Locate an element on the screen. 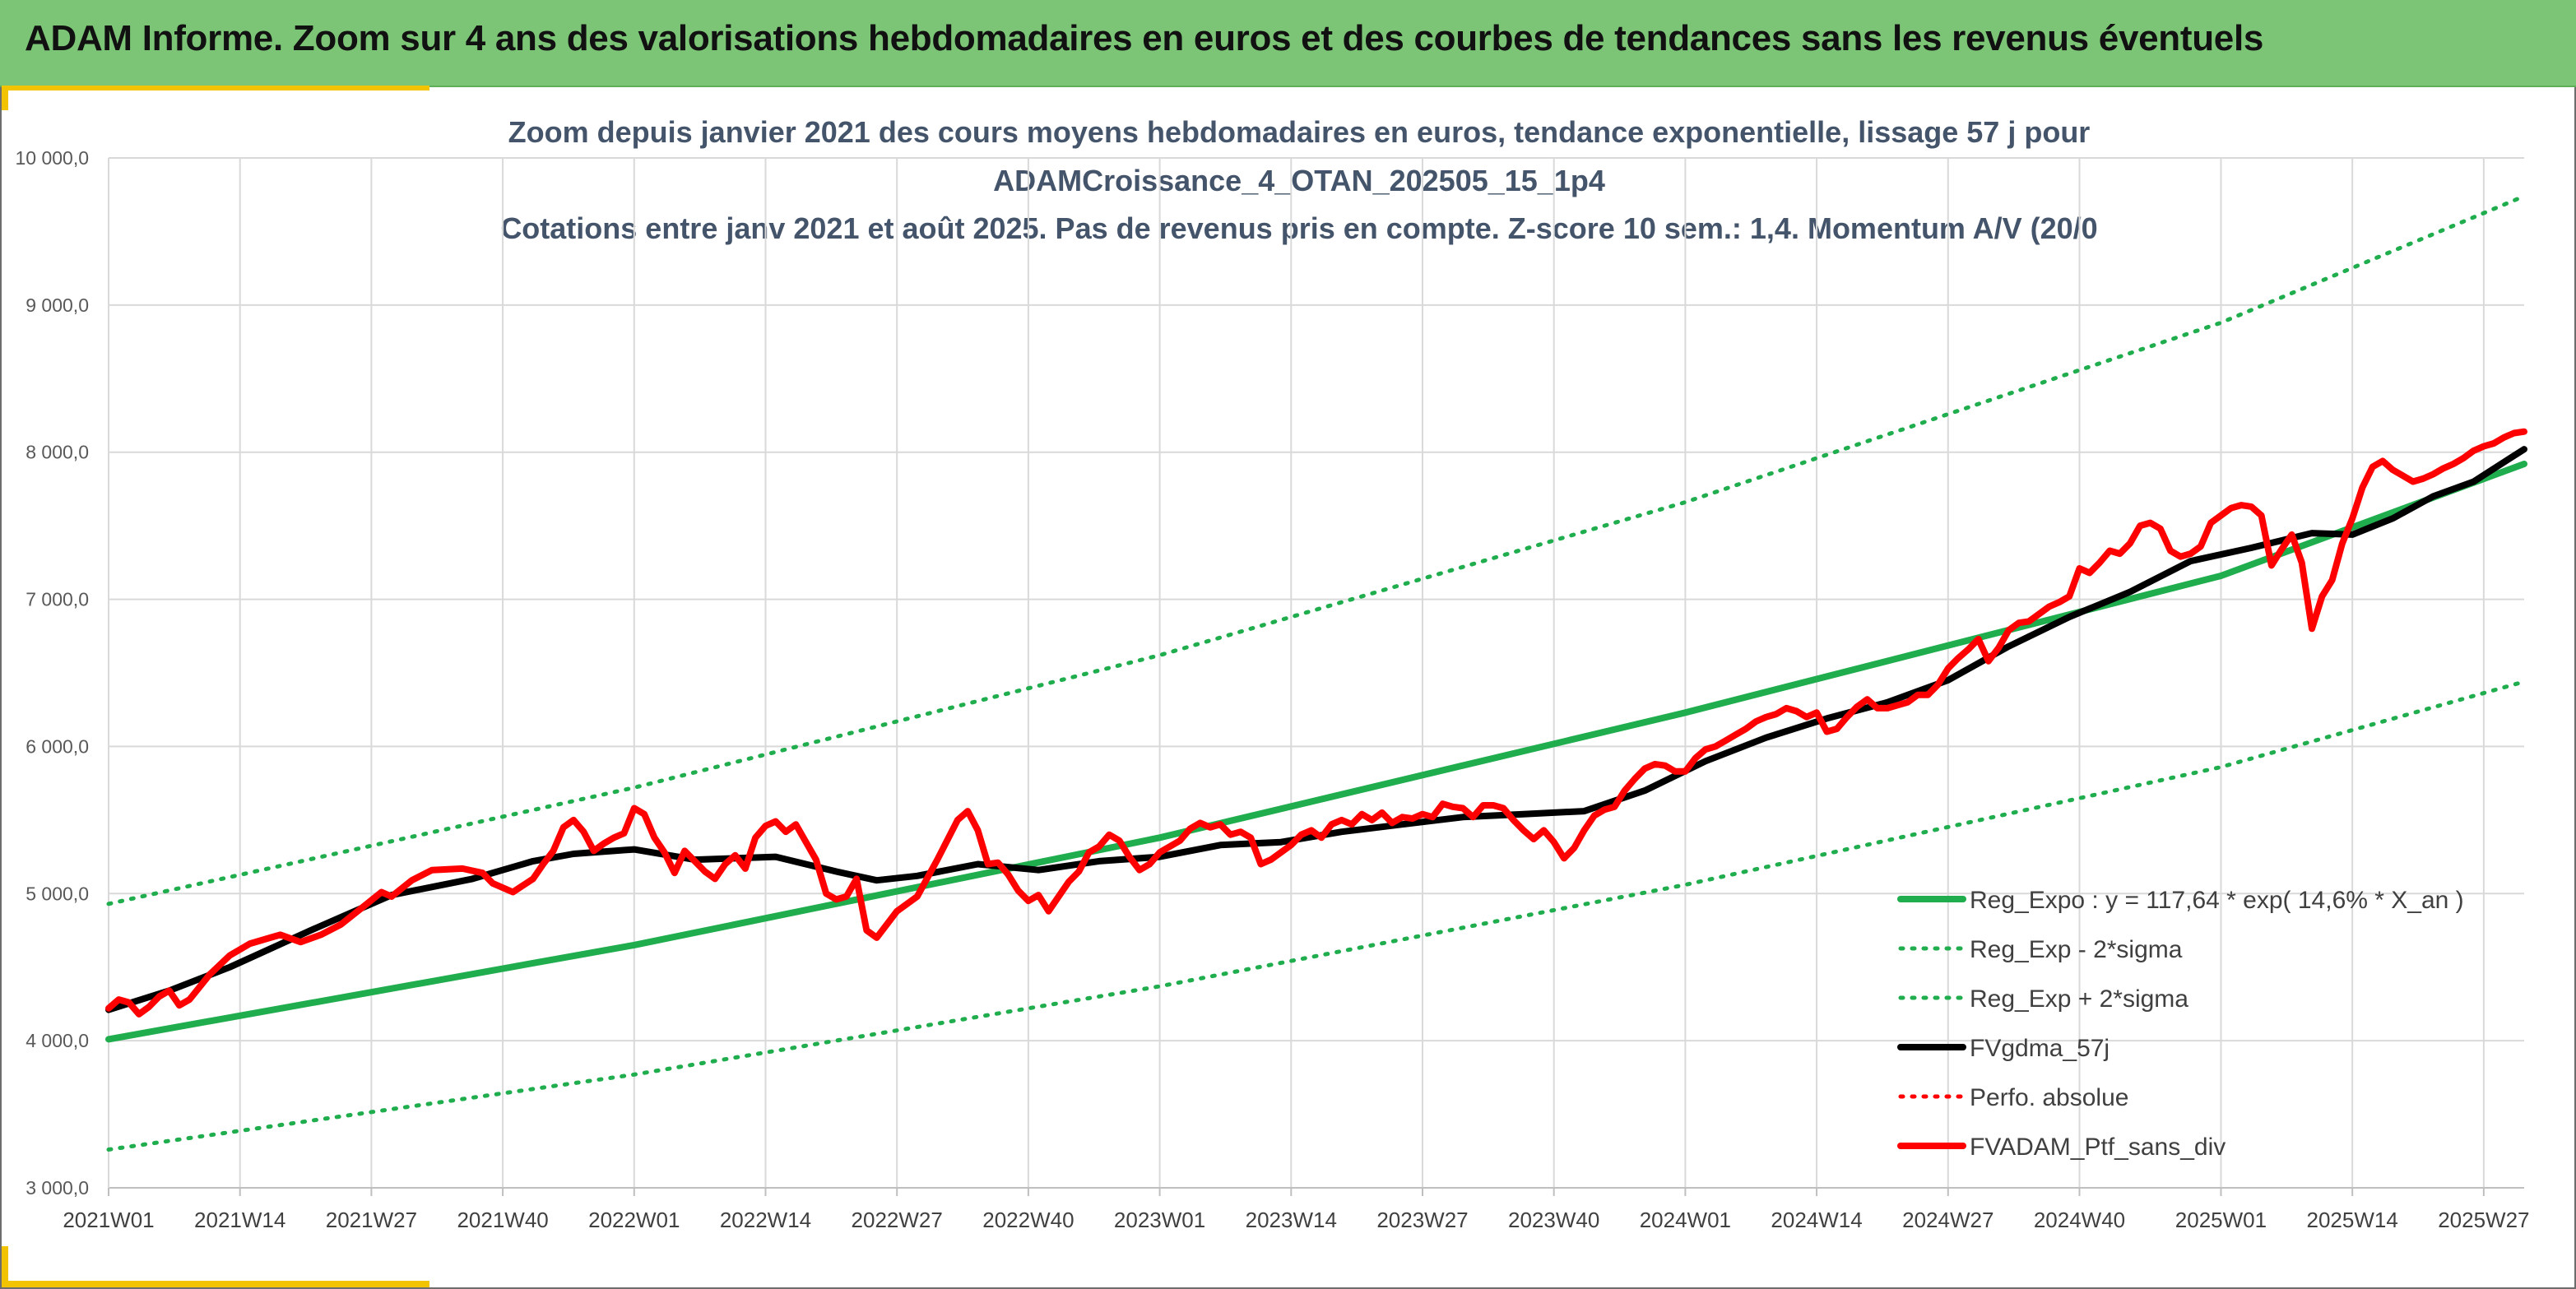 Image resolution: width=2576 pixels, height=1289 pixels. y-tick-label: 7 000,0 is located at coordinates (58, 599).